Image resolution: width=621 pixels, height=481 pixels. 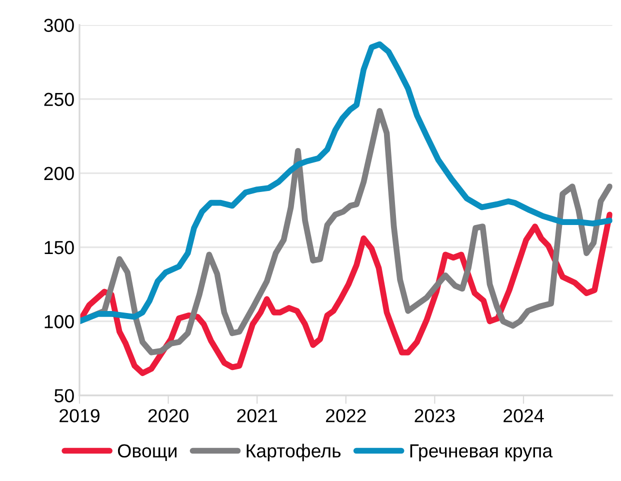 I want to click on legend-label: Гречневая крупа, so click(x=481, y=453).